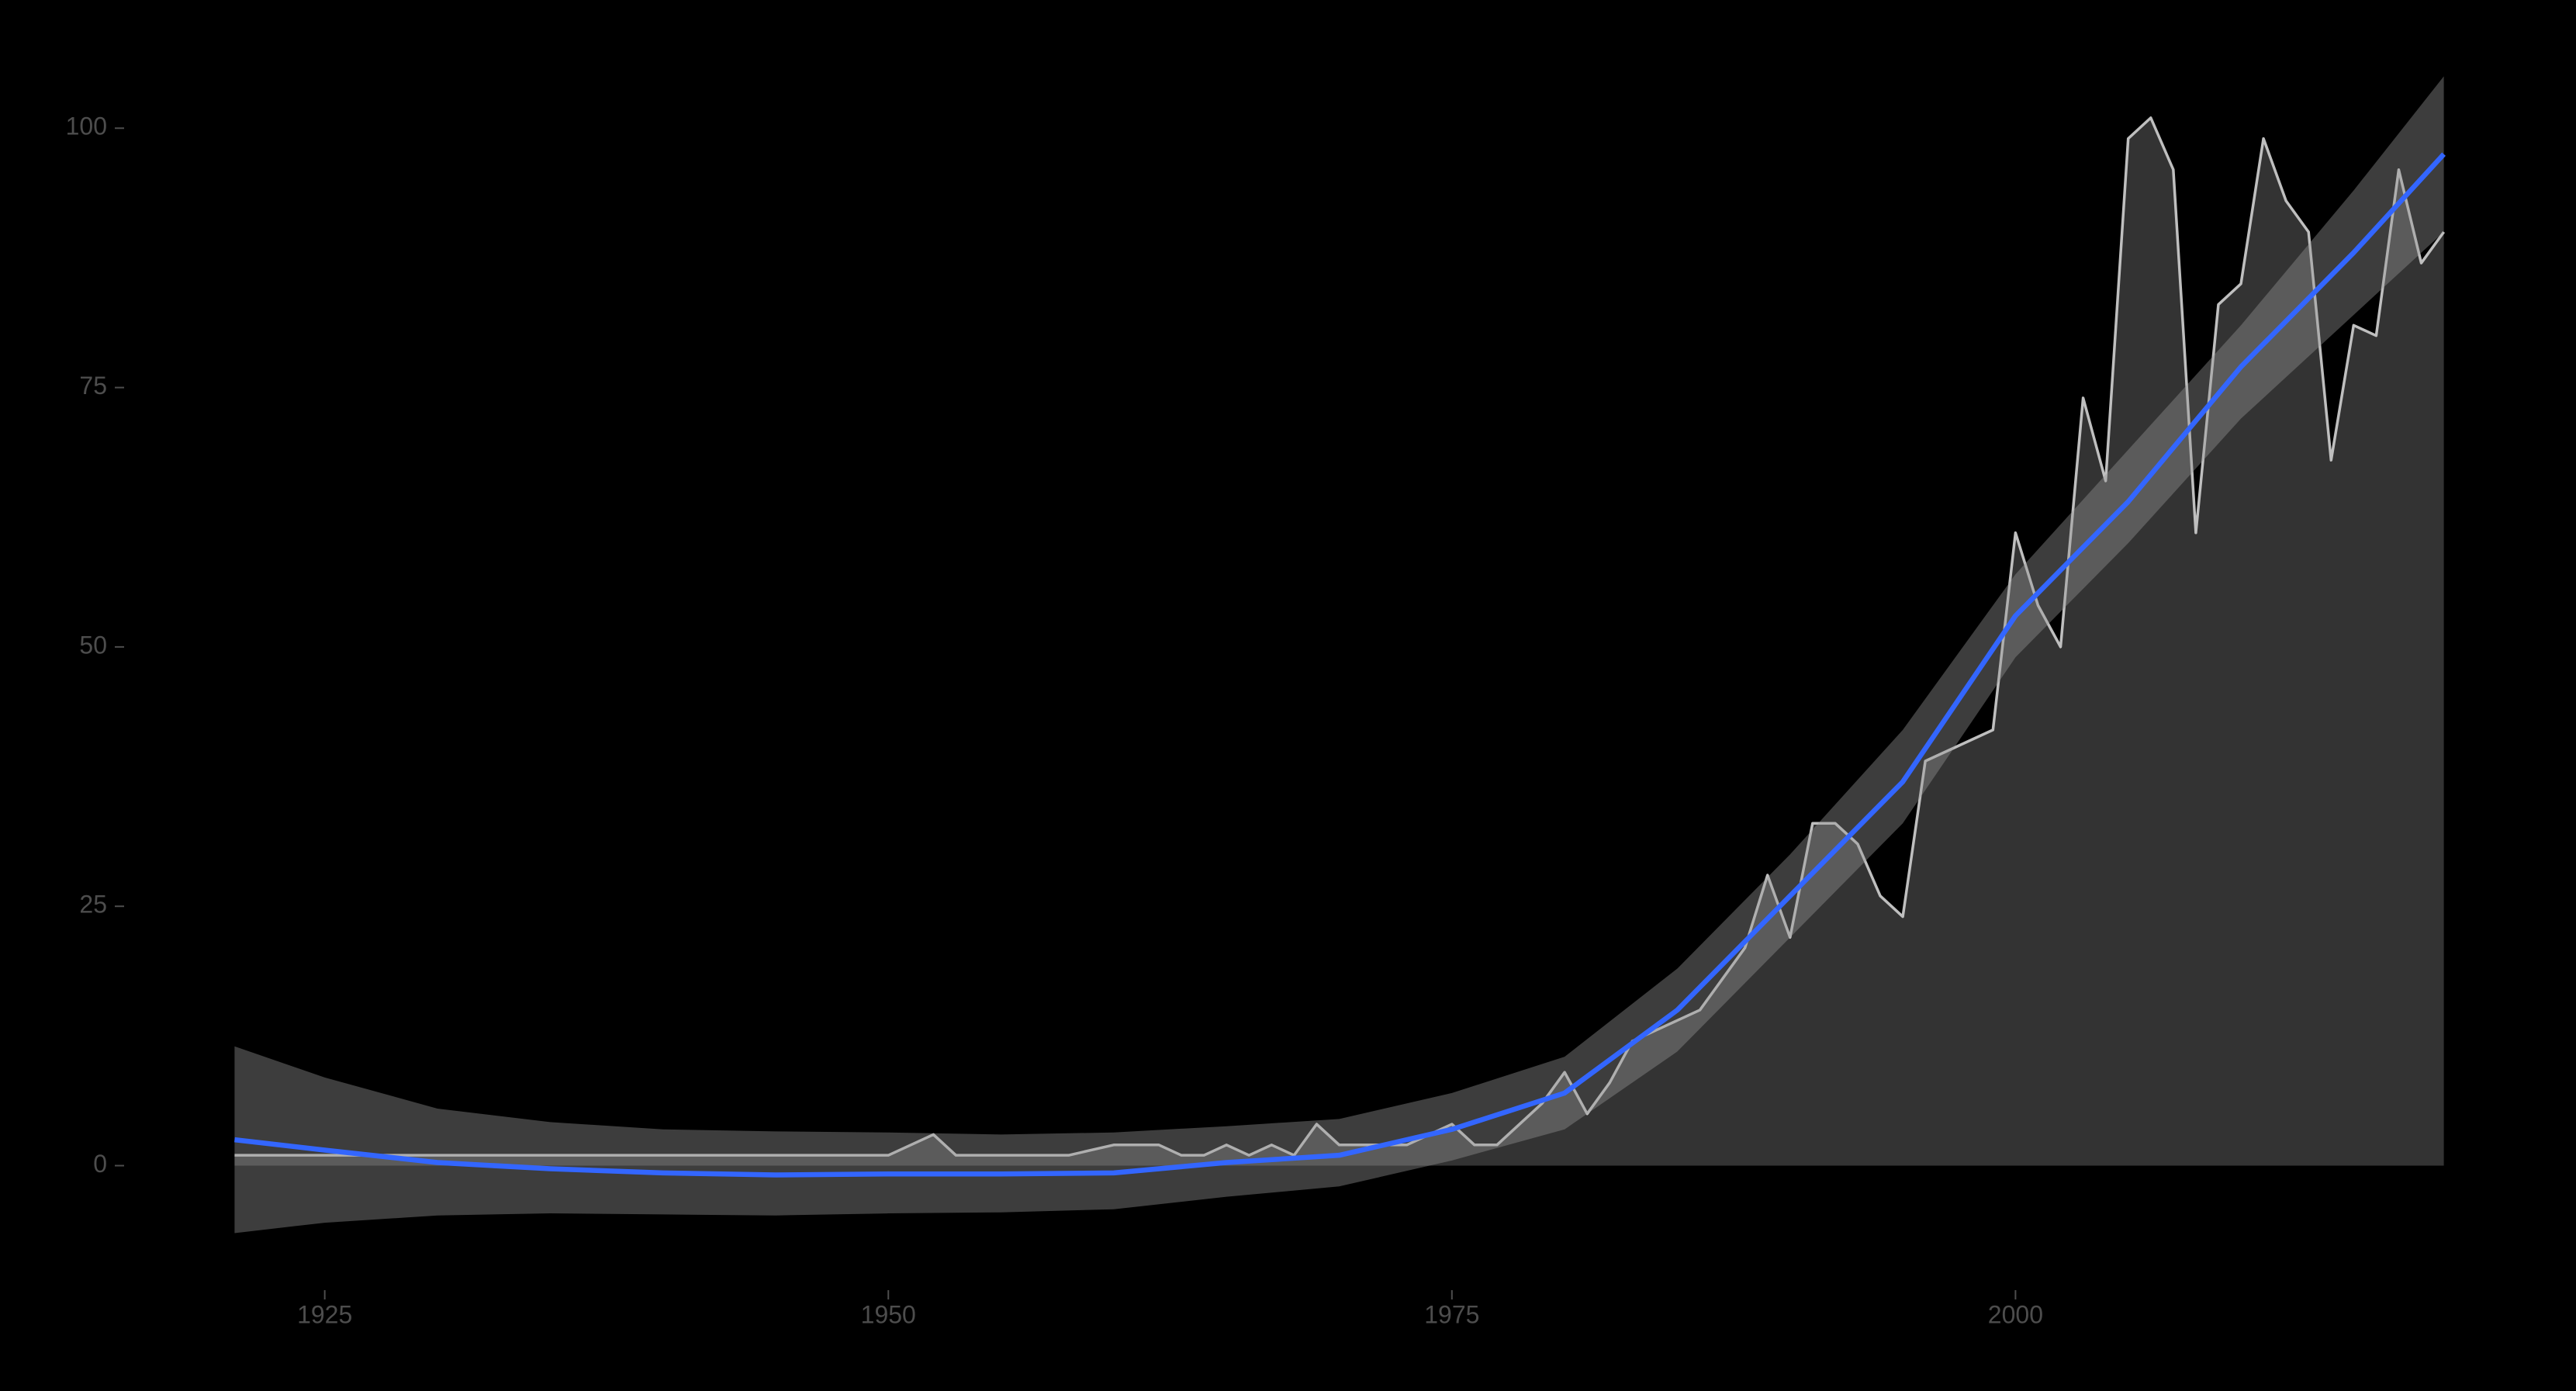  What do you see at coordinates (93, 905) in the screenshot?
I see `y-tick-label: 25` at bounding box center [93, 905].